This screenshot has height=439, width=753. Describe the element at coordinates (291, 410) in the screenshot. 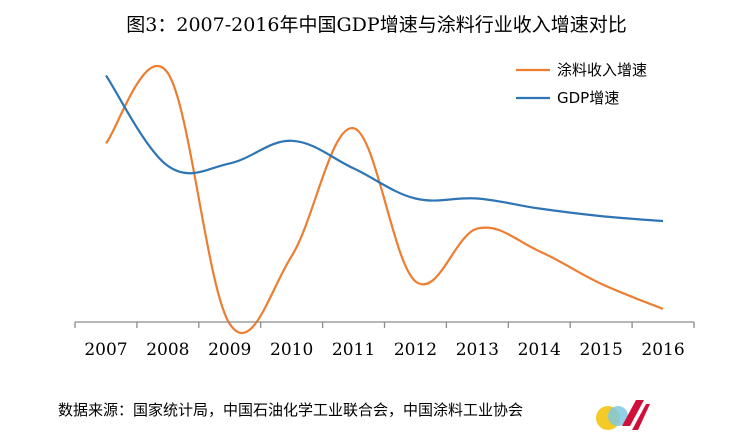

I see `source-note: 数据来源：国家统计局，中国石油化学工业联合会，中国涂料工业协会` at that location.